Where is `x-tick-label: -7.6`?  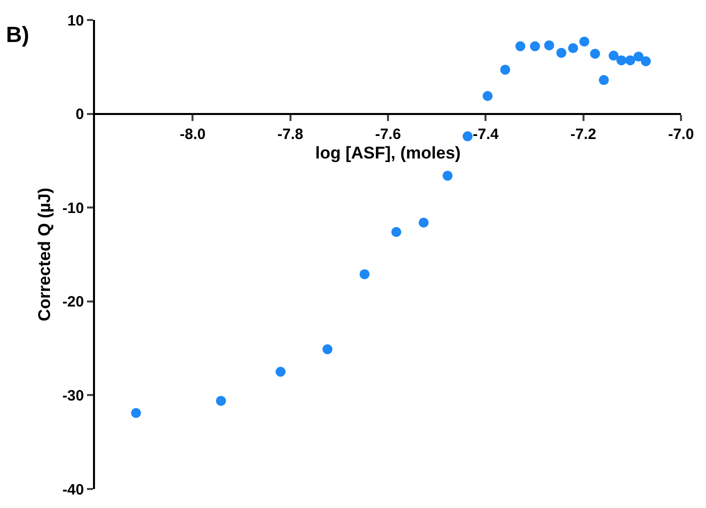
x-tick-label: -7.6 is located at coordinates (388, 134).